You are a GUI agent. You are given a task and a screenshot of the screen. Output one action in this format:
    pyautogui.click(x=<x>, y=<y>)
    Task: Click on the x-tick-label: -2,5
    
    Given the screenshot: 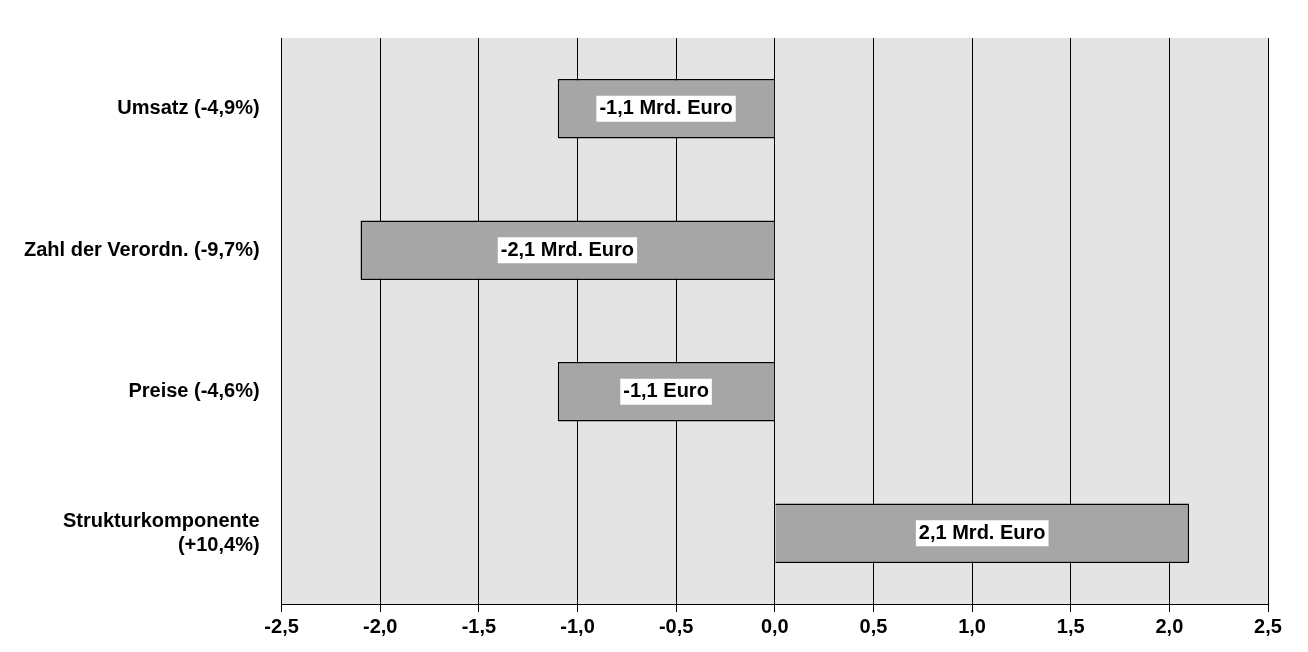 What is the action you would take?
    pyautogui.click(x=281, y=625)
    